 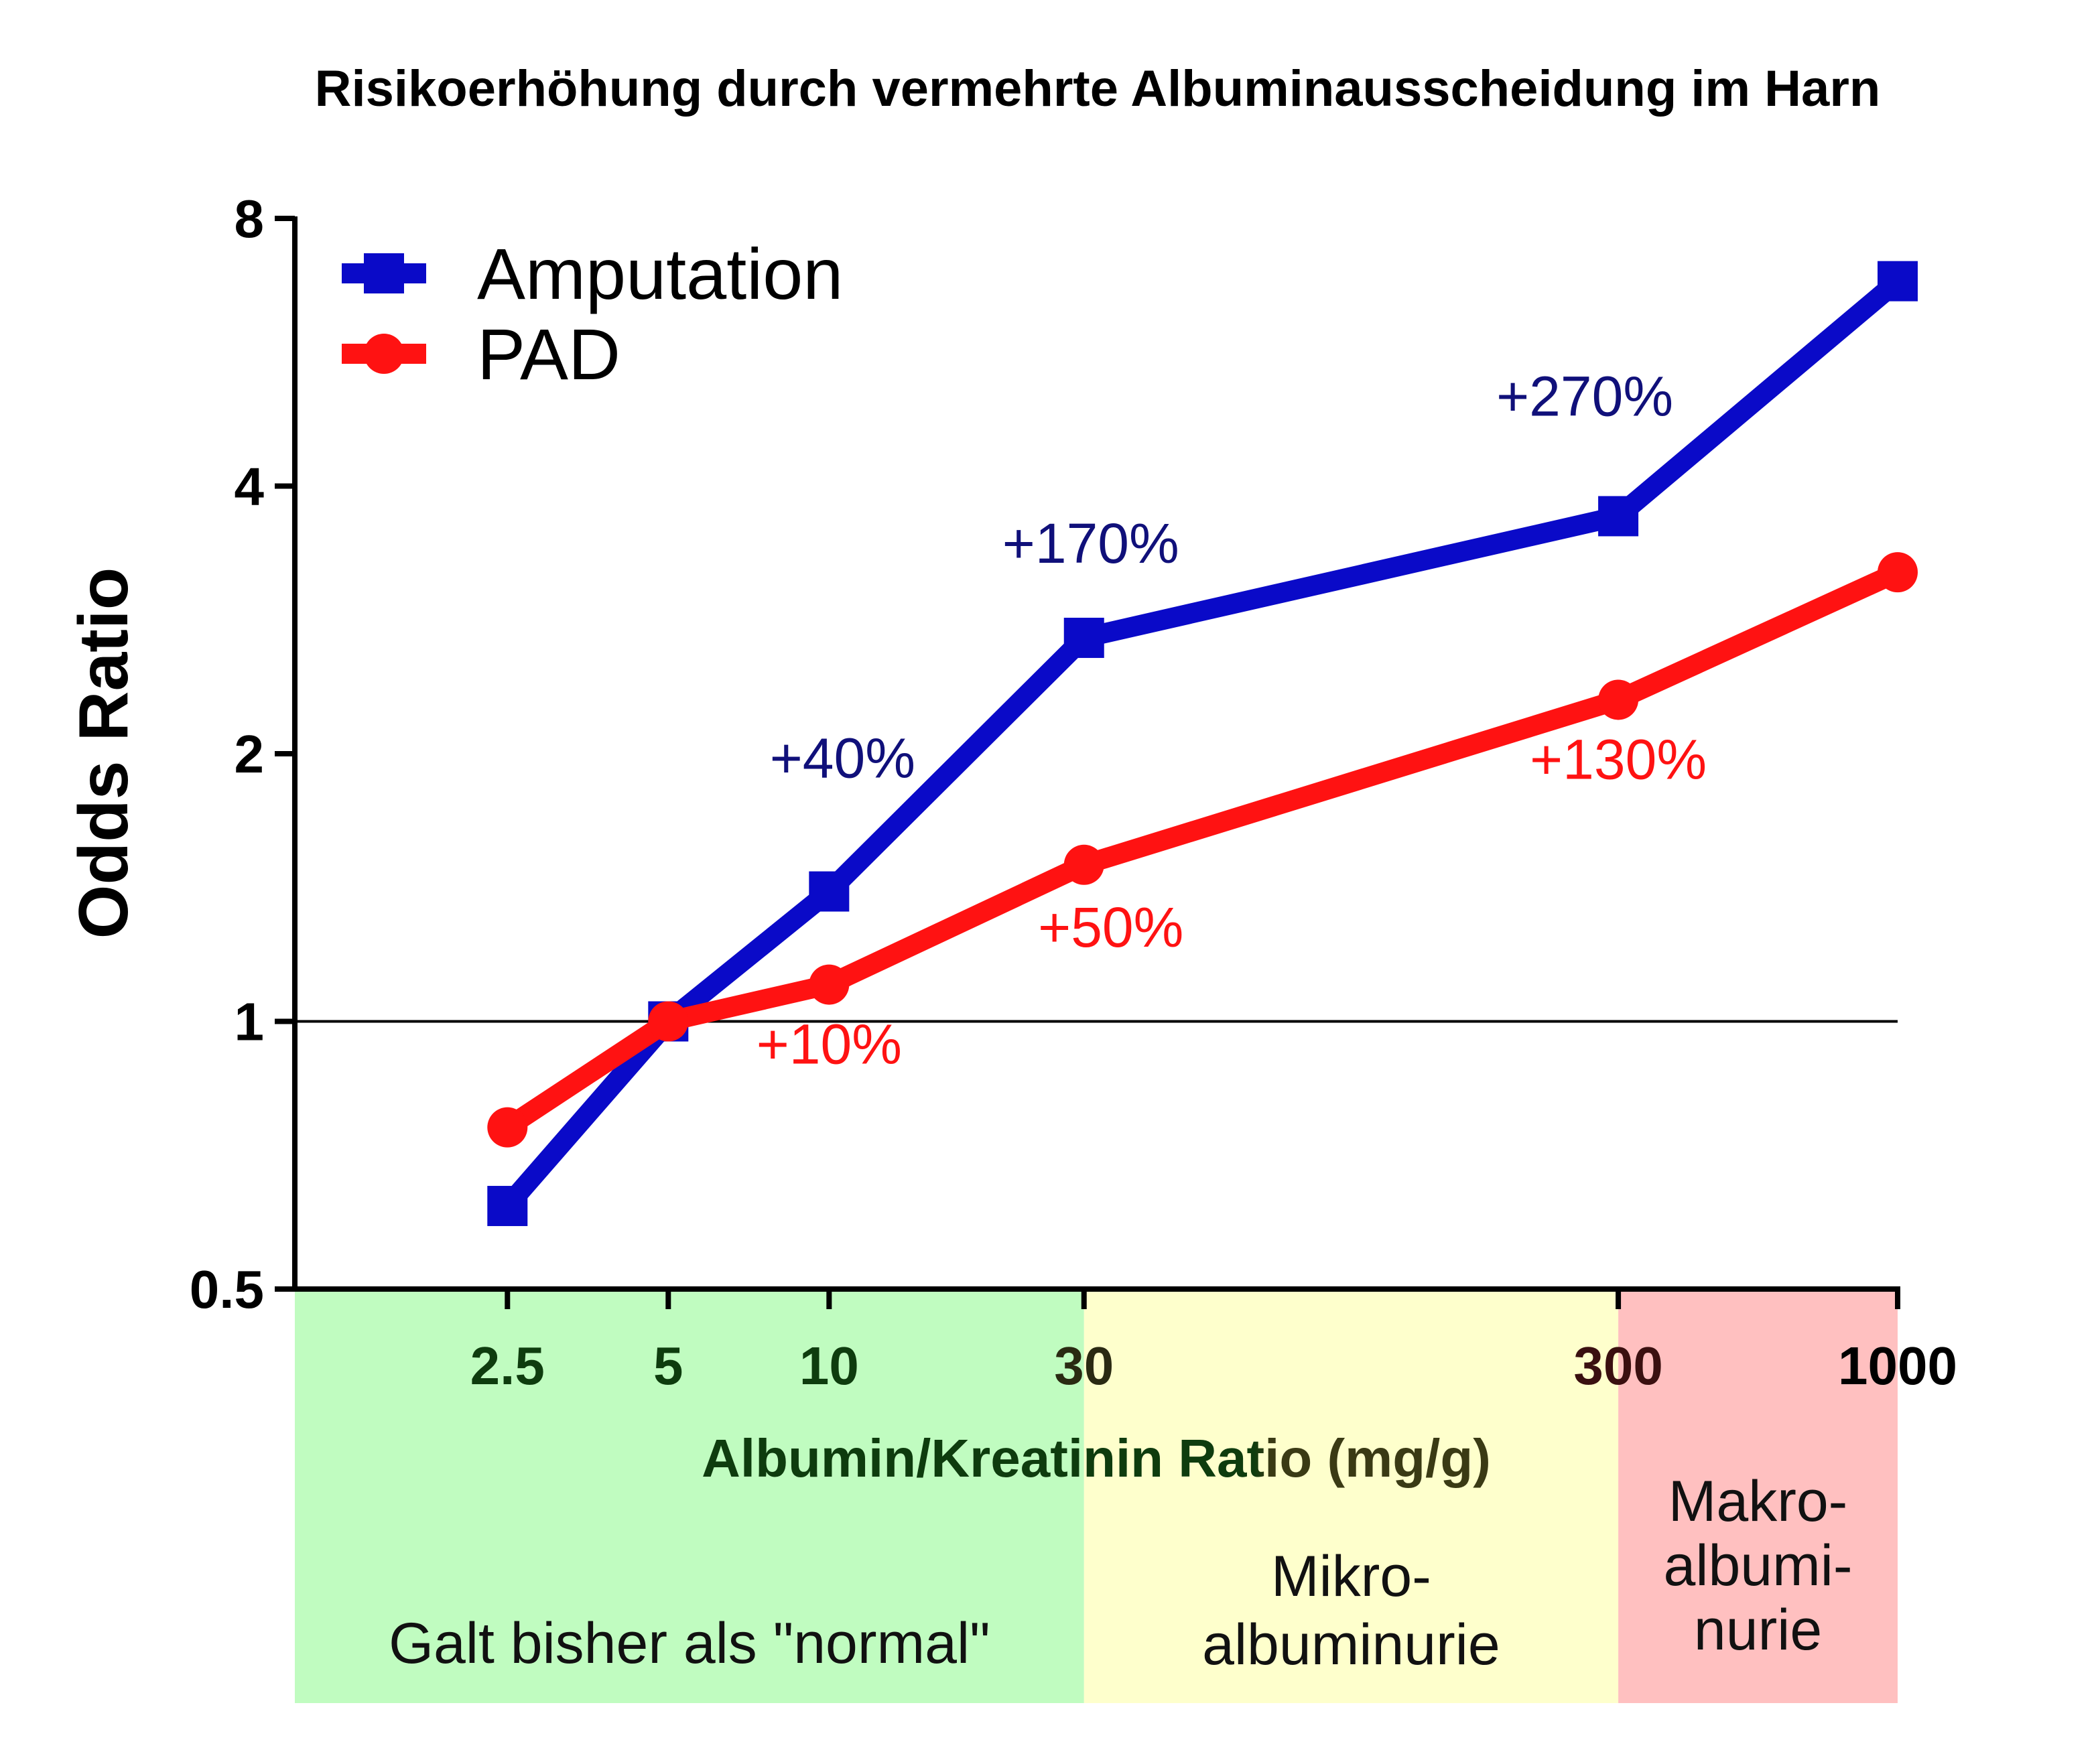 I want to click on zone-label: nurie, so click(x=1758, y=1630).